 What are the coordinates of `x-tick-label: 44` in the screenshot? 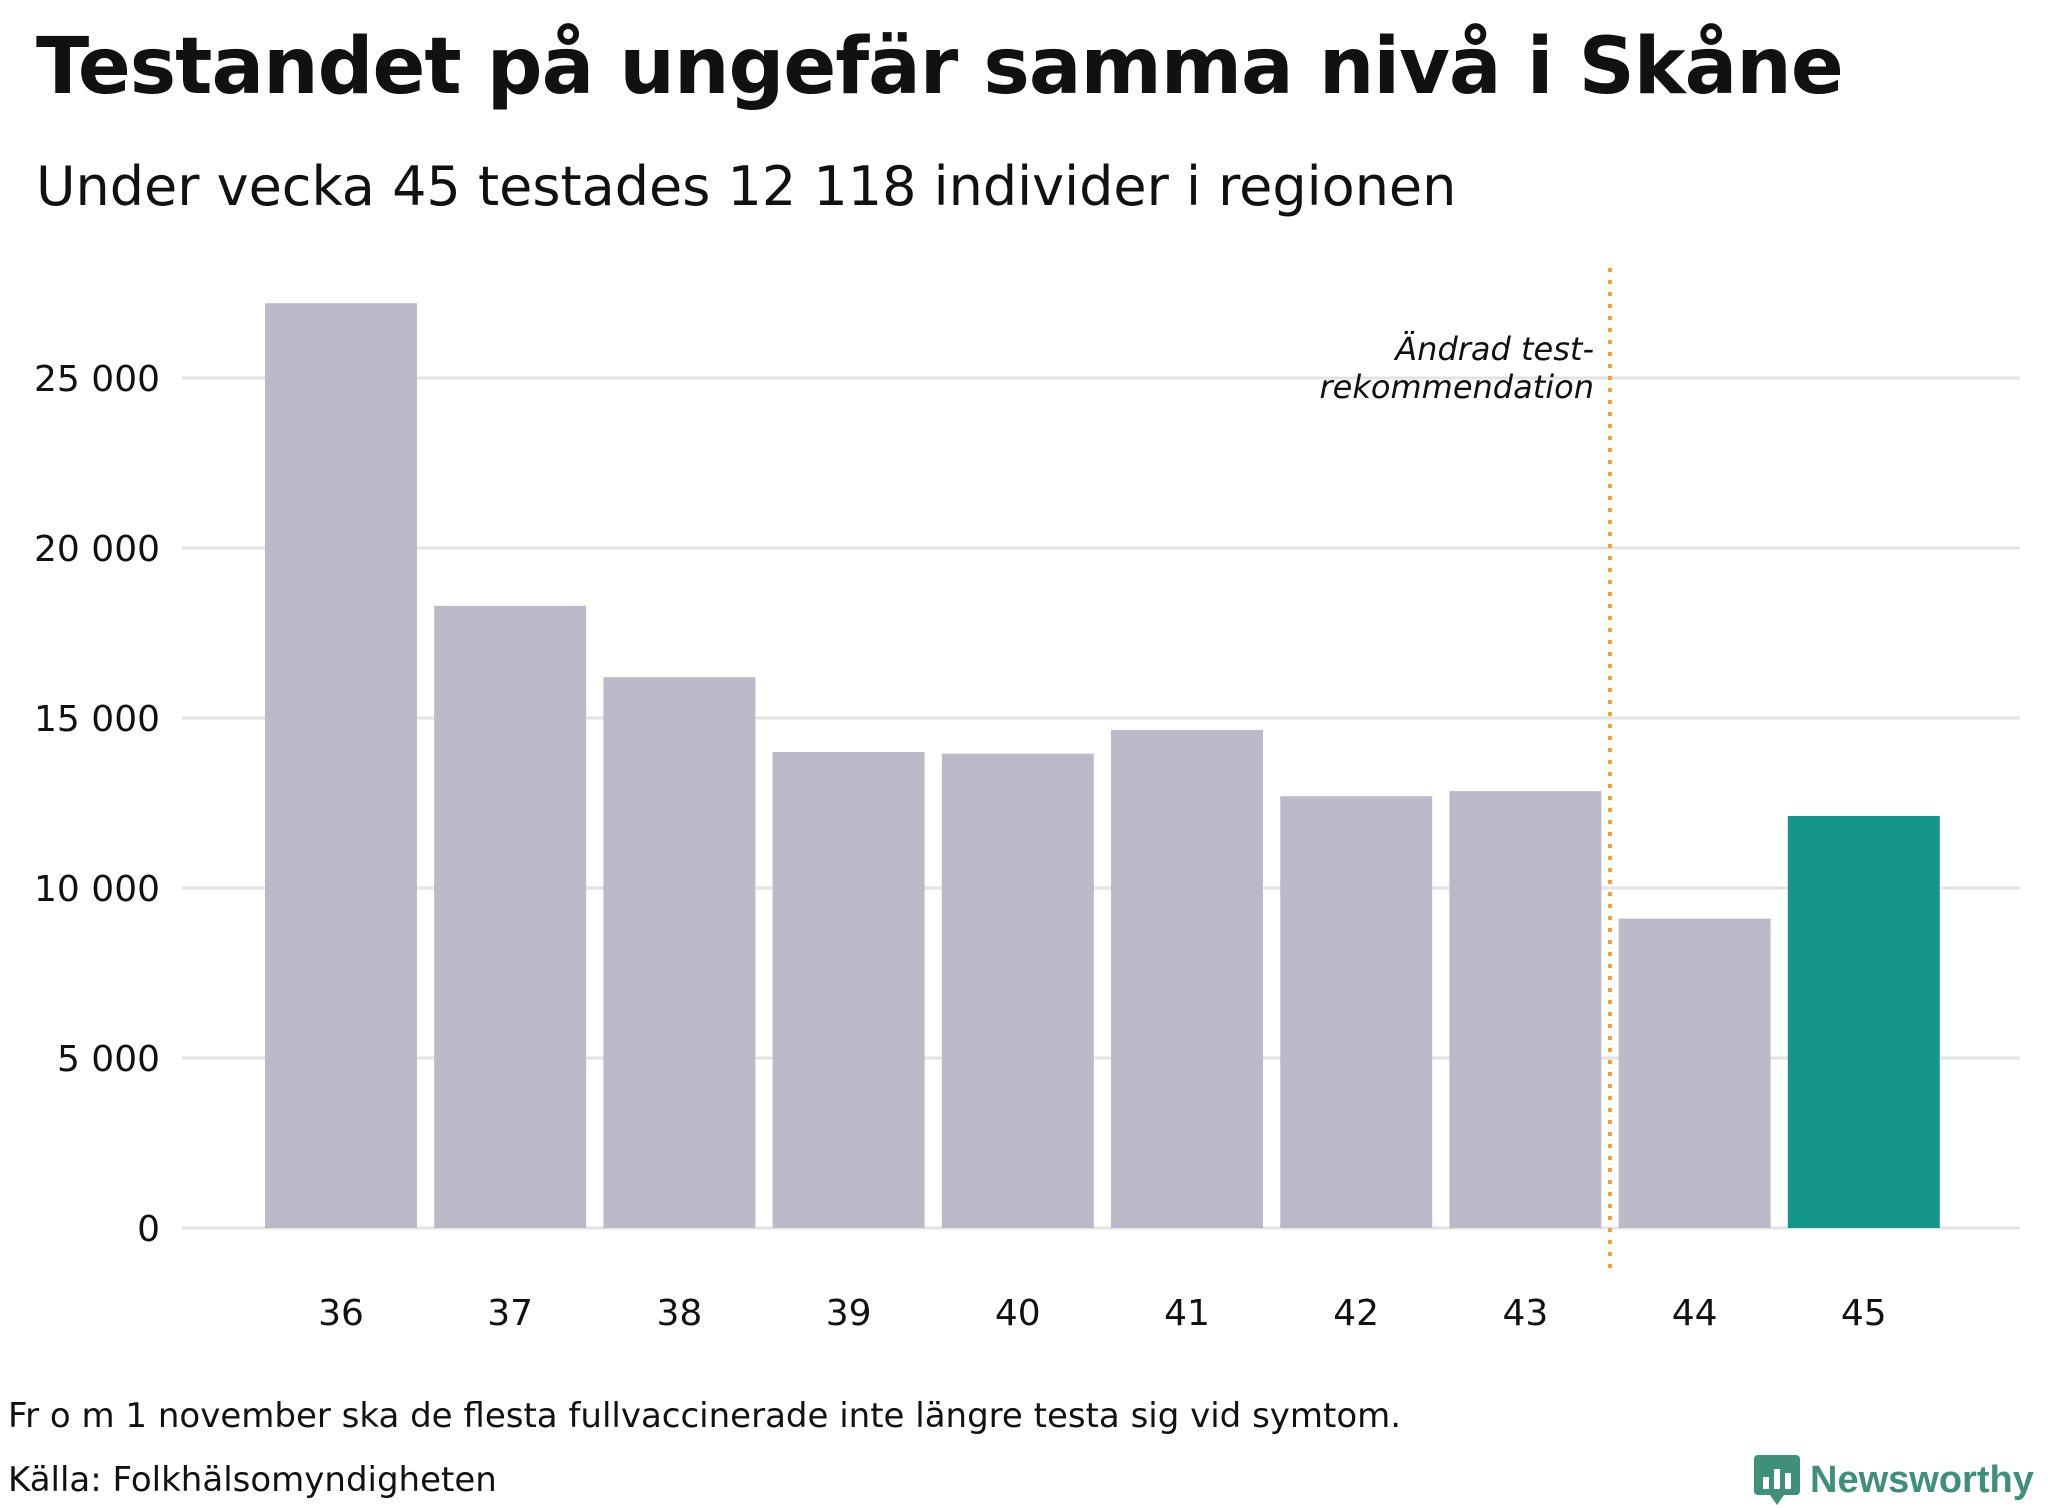 It's located at (1695, 1313).